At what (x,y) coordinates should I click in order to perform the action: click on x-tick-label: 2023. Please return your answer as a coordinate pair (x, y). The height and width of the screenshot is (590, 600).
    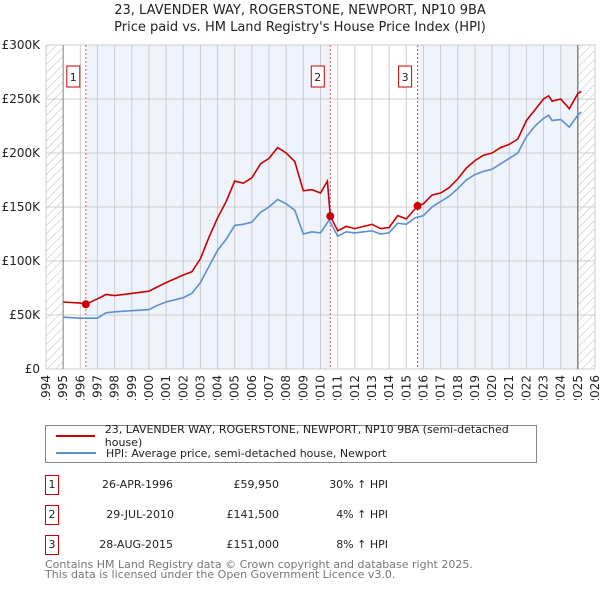
    Looking at the image, I should click on (544, 387).